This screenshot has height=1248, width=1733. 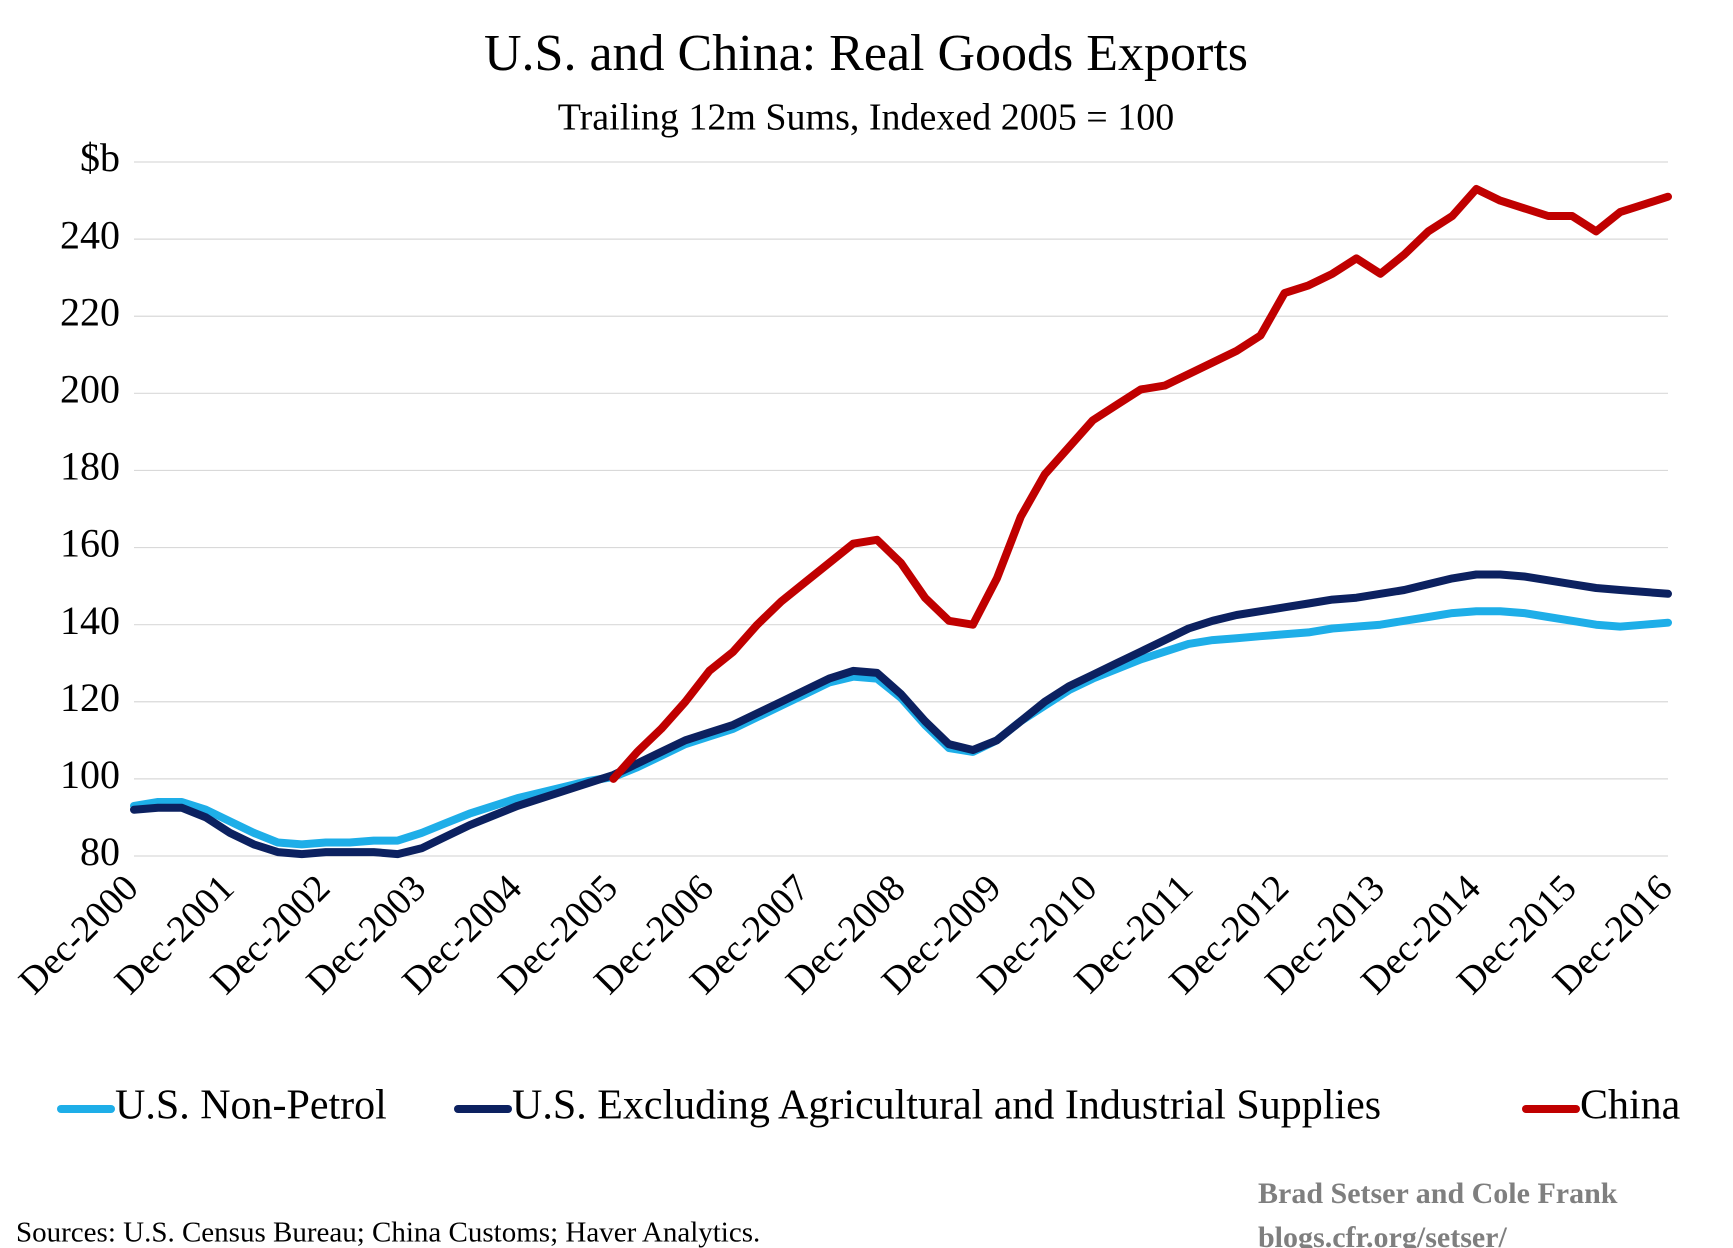 What do you see at coordinates (90, 311) in the screenshot?
I see `y-tick-label: 220` at bounding box center [90, 311].